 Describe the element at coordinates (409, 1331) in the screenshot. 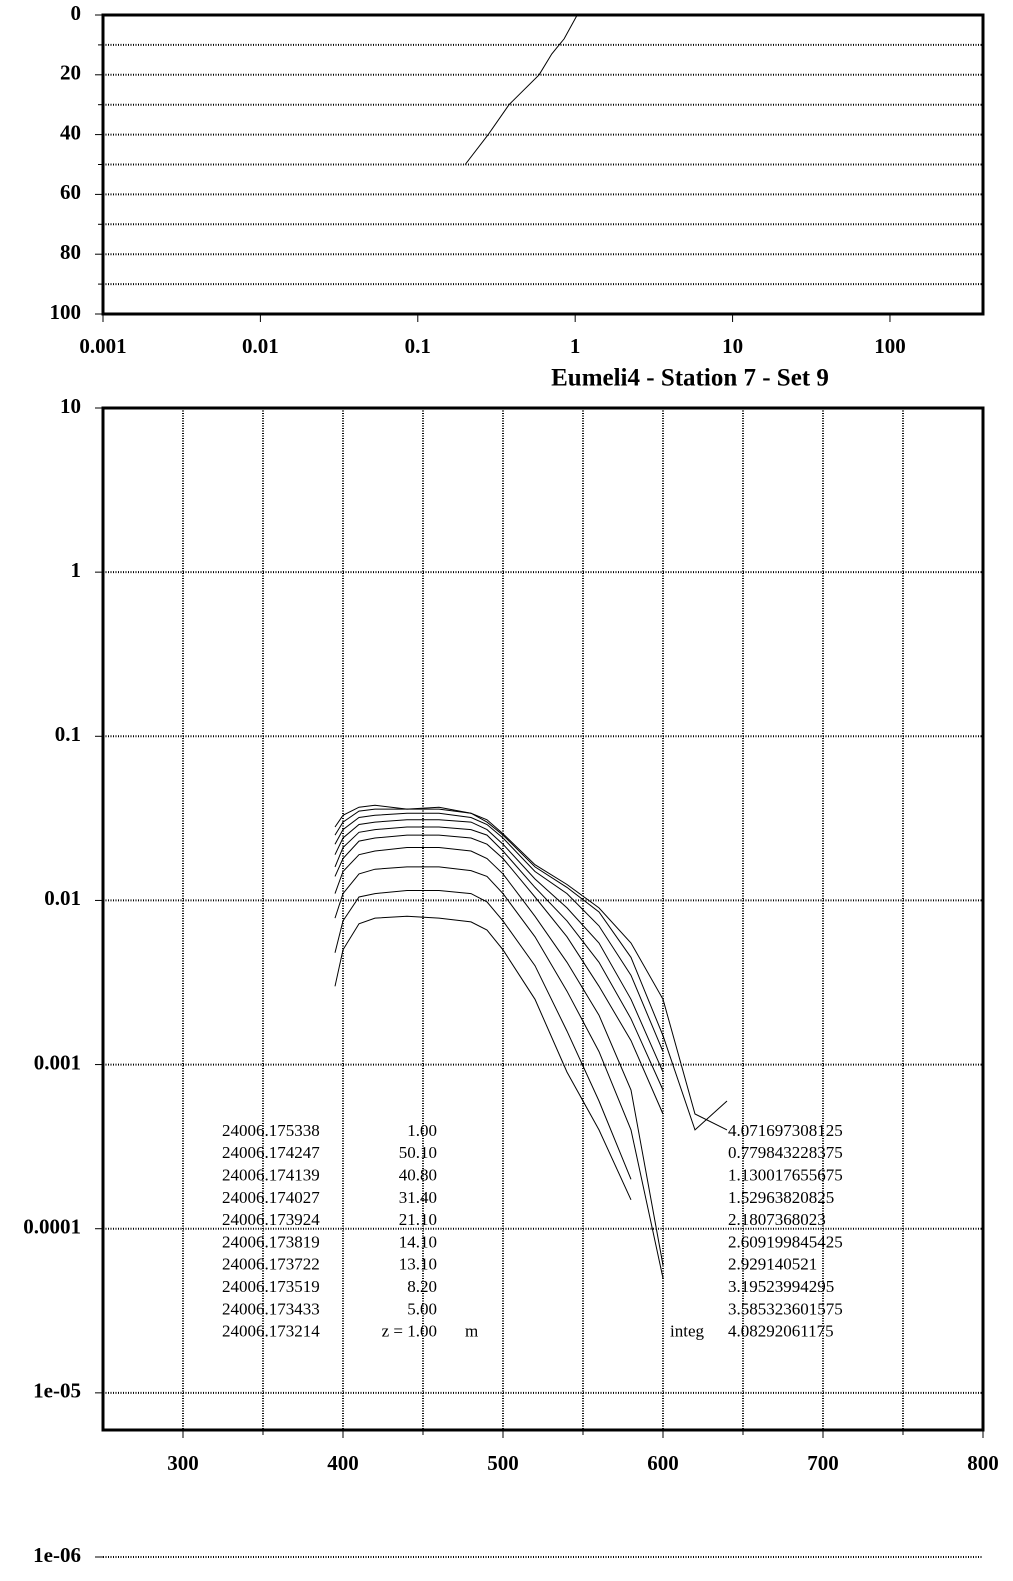

I see `legend-depth: z = 1.00` at that location.